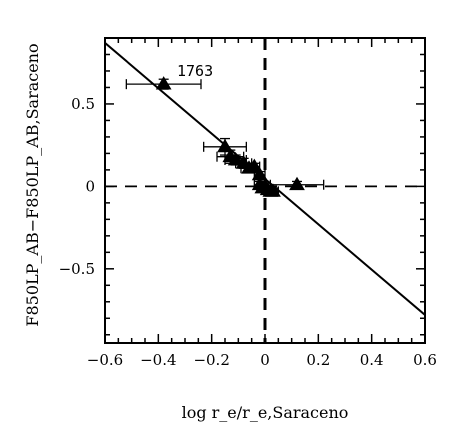 The image size is (463, 445). Describe the element at coordinates (195, 71) in the screenshot. I see `point-annotation: 1763` at that location.